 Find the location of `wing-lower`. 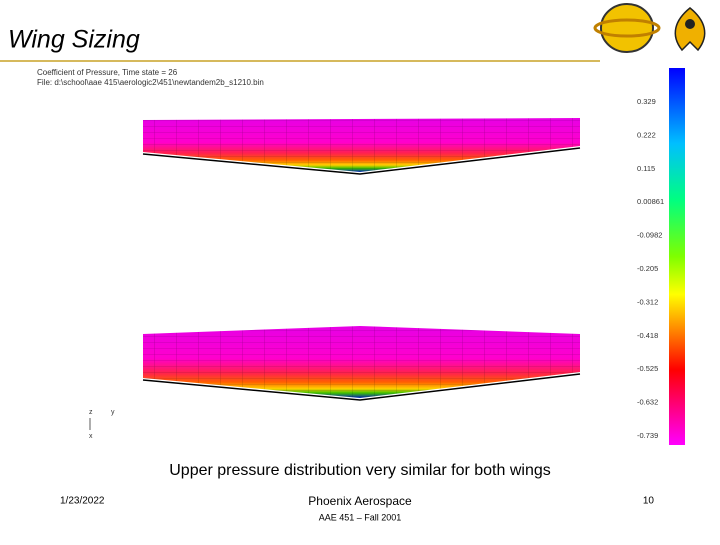

wing-lower is located at coordinates (361, 363).